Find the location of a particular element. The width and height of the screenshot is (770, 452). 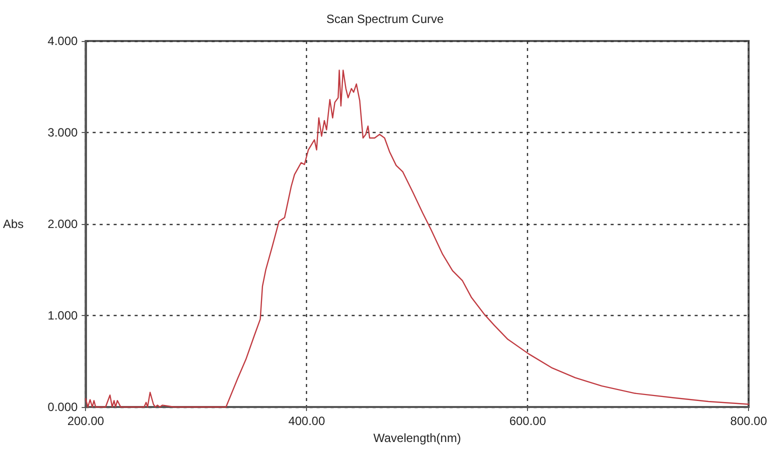

x-tick-label: 400.00 is located at coordinates (307, 421).